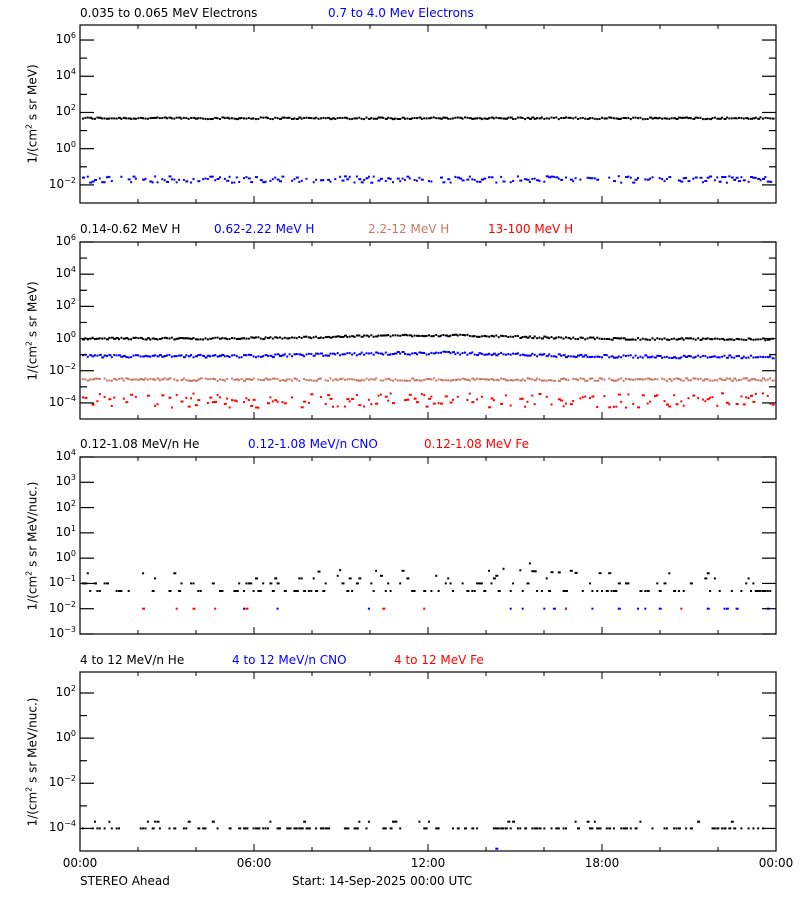  I want to click on legend-fe-high: 4 to 12 MeV Fe, so click(439, 660).